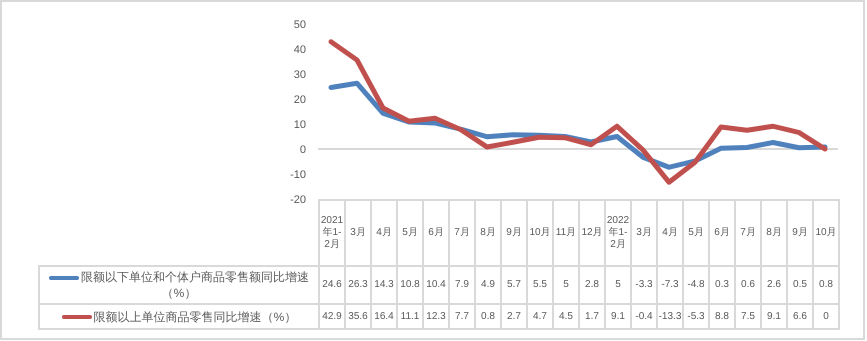  Describe the element at coordinates (696, 285) in the screenshot. I see `data-label: -4.8` at that location.